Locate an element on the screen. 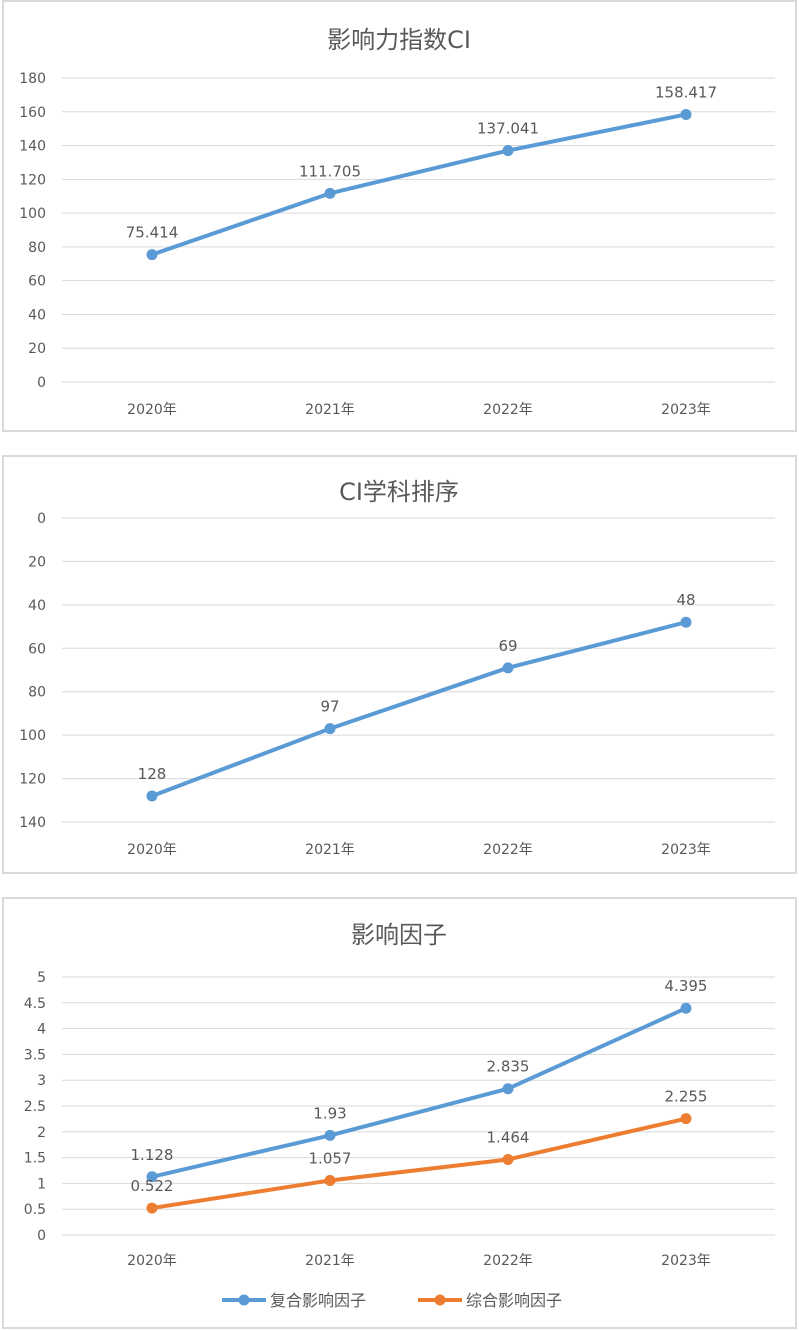  y-tick-label: 2 is located at coordinates (41, 1133).